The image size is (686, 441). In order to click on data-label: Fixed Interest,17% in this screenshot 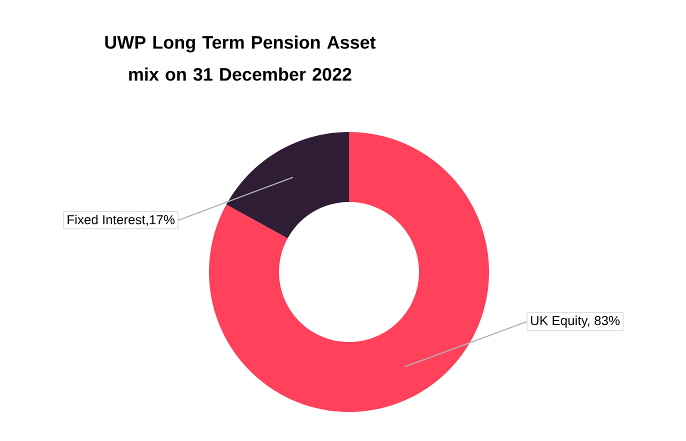, I will do `click(121, 220)`.